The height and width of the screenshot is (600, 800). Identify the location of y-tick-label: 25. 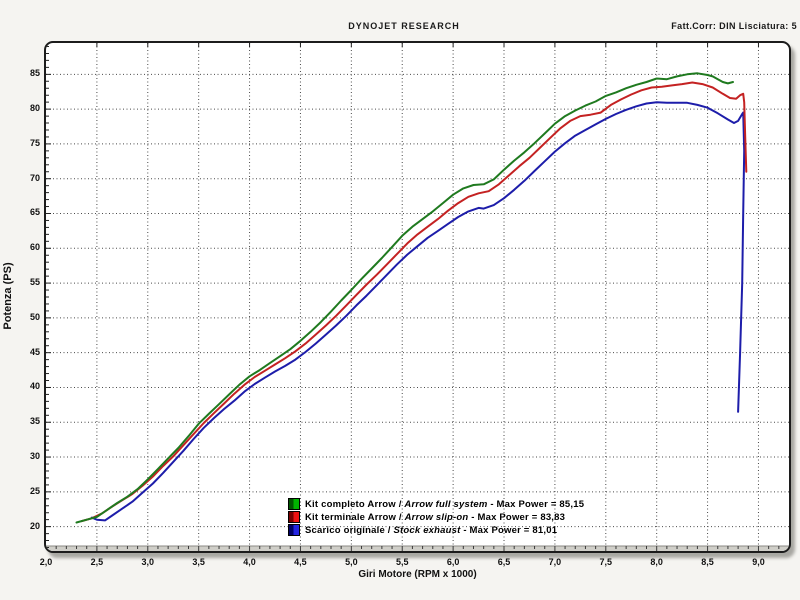
(34, 490).